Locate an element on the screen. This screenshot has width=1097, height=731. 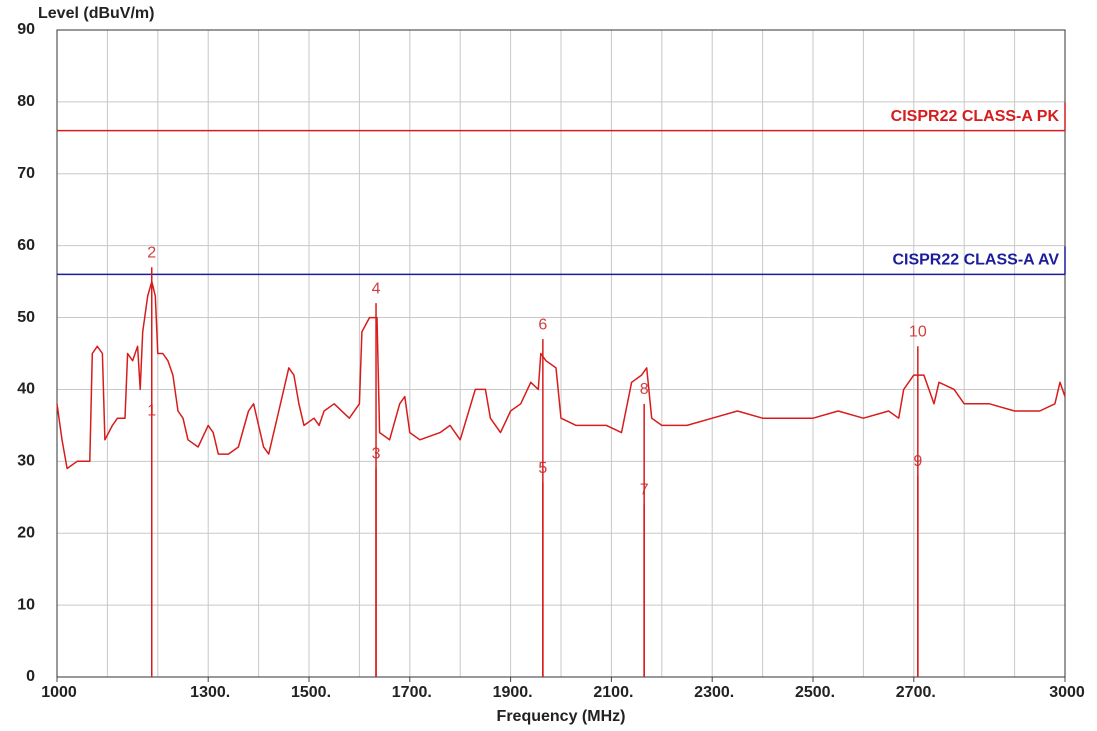
y-tick-label: 10 is located at coordinates (26, 604).